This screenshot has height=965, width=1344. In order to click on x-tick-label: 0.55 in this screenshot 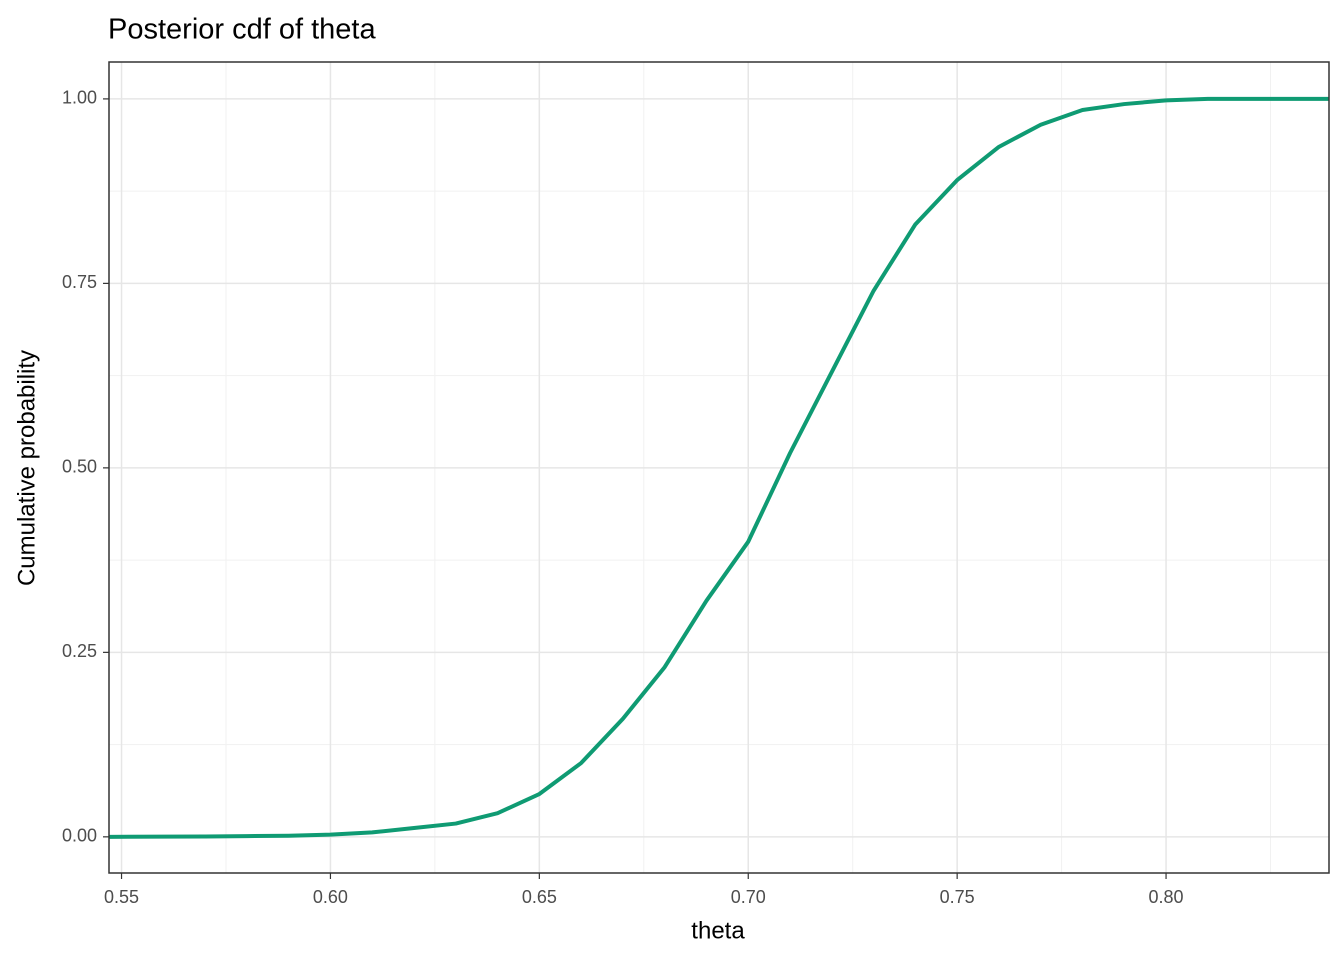, I will do `click(121, 897)`.